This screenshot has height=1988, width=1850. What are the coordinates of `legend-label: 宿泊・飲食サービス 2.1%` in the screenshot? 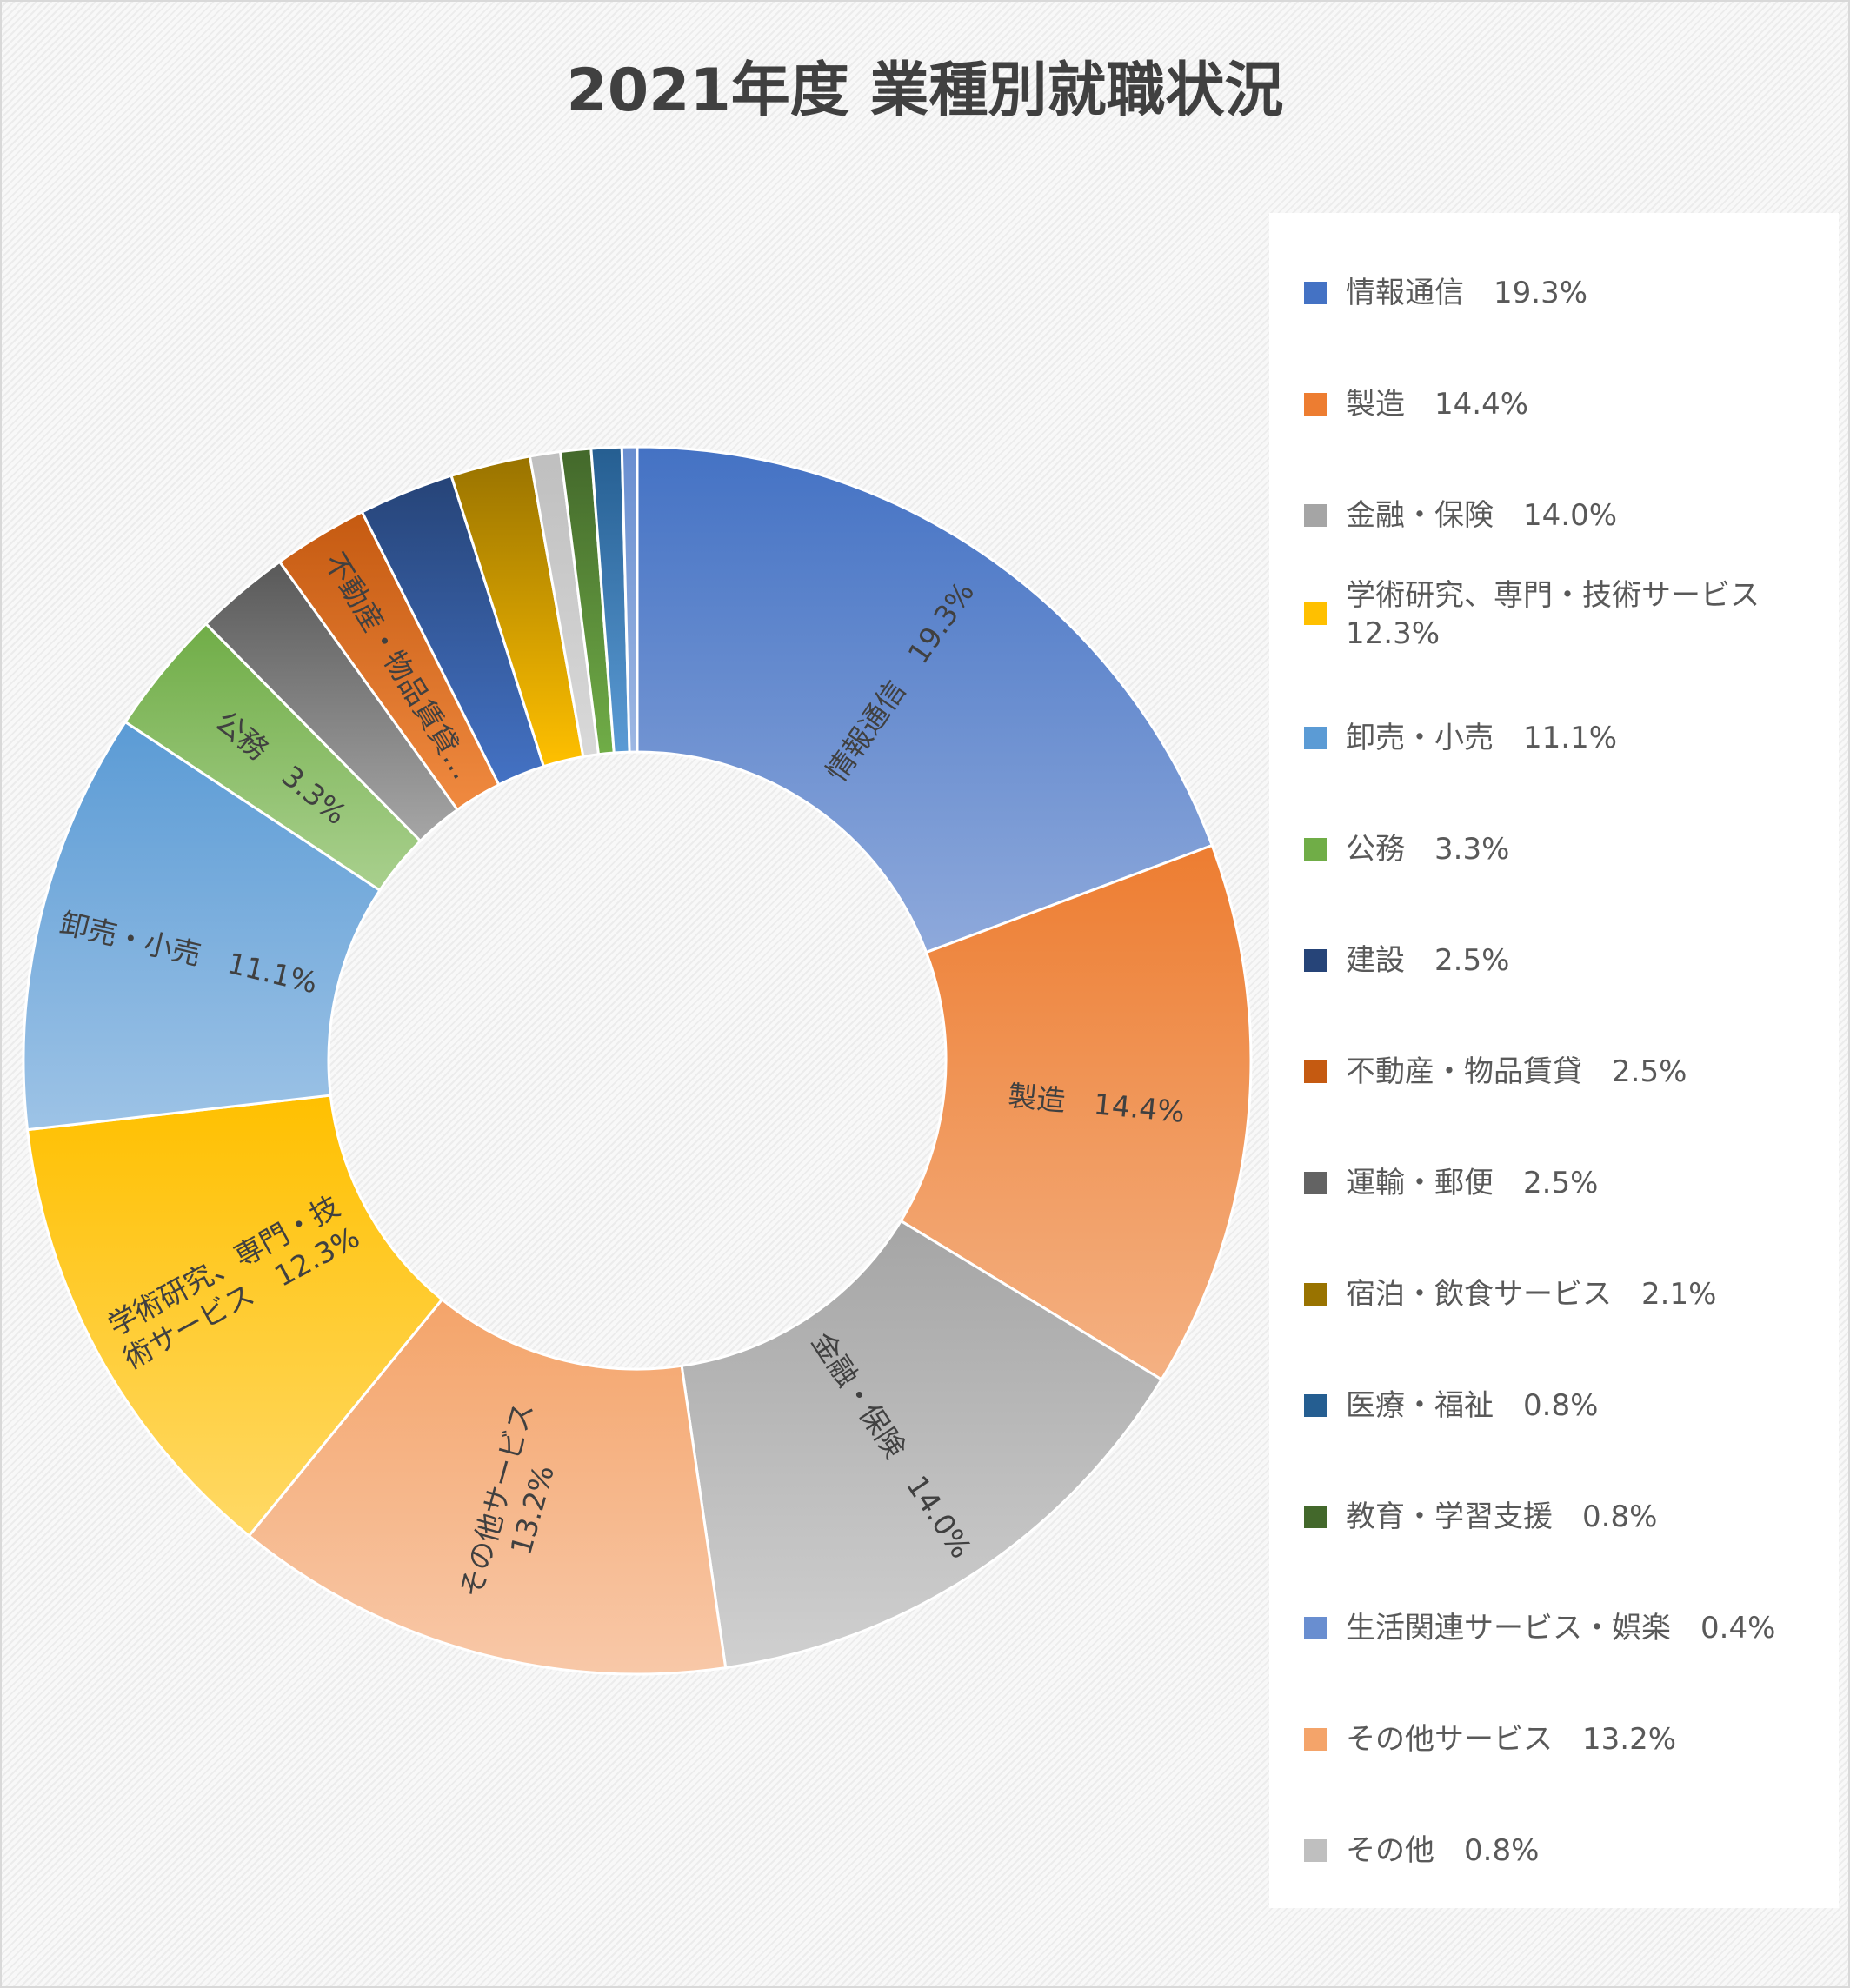 It's located at (1531, 1294).